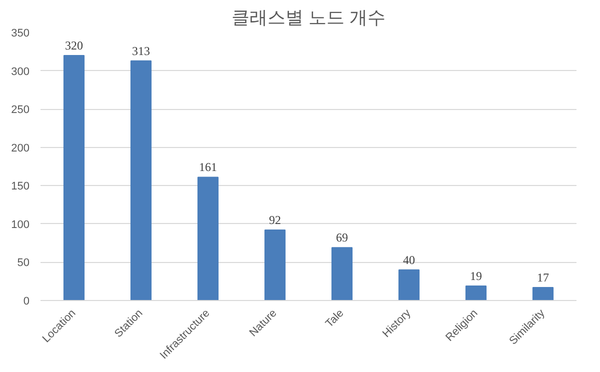 Image resolution: width=600 pixels, height=372 pixels. Describe the element at coordinates (20, 34) in the screenshot. I see `y-tick-label: 350` at that location.